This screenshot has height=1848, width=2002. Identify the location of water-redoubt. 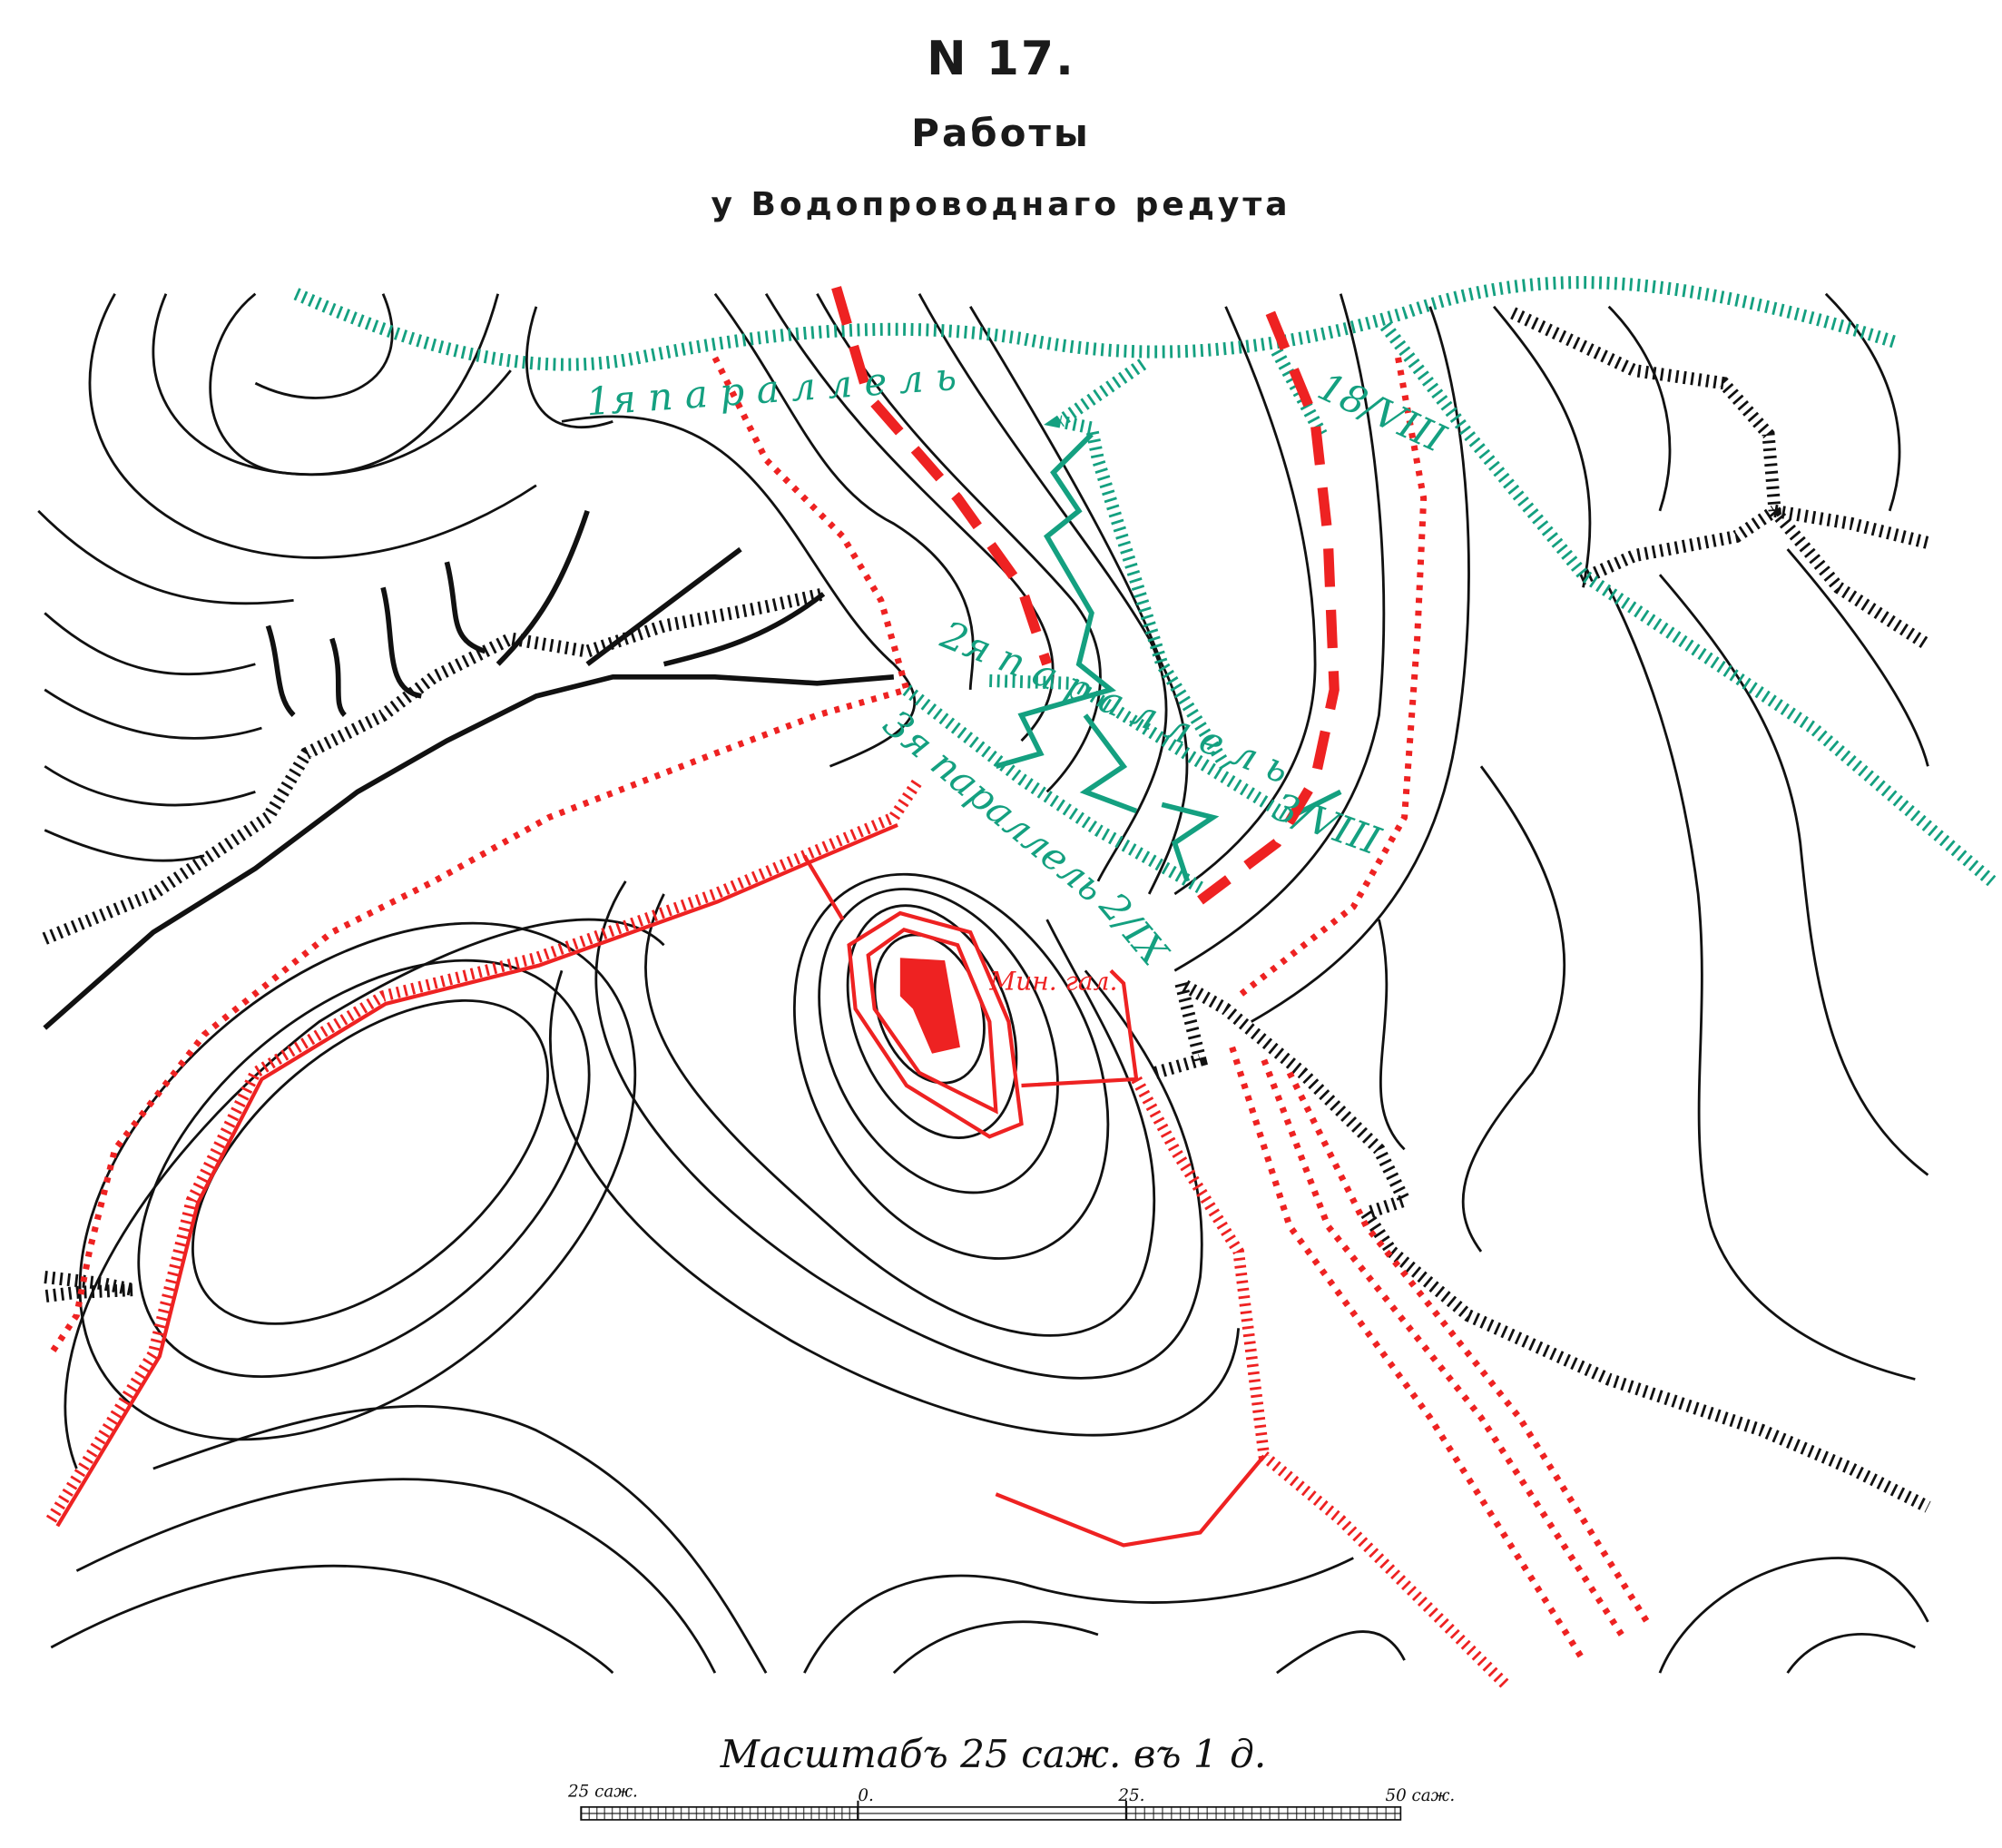
(936, 1024).